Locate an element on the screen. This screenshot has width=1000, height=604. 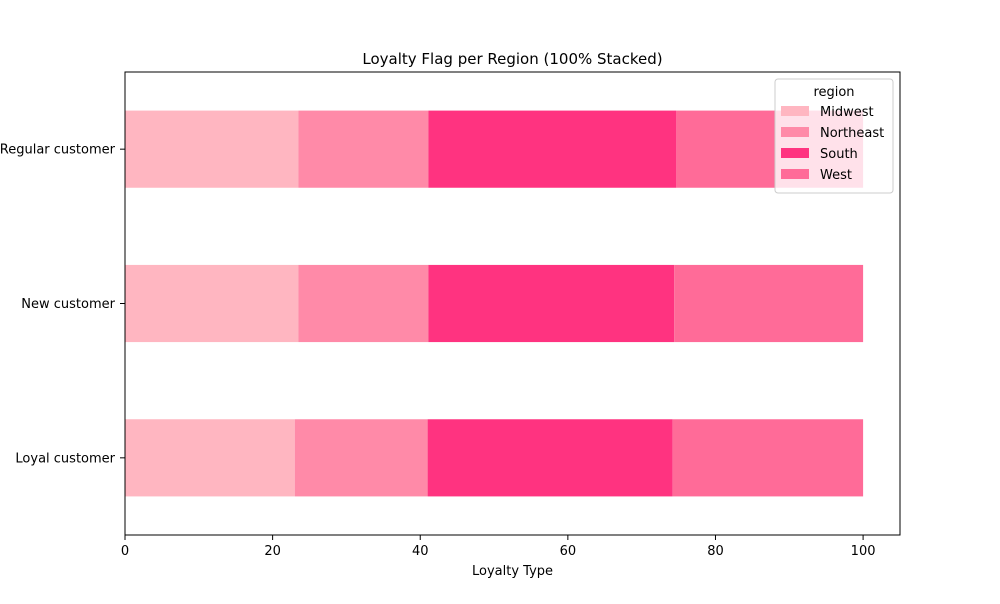
bar-northeast-loyal-customer is located at coordinates (361, 458).